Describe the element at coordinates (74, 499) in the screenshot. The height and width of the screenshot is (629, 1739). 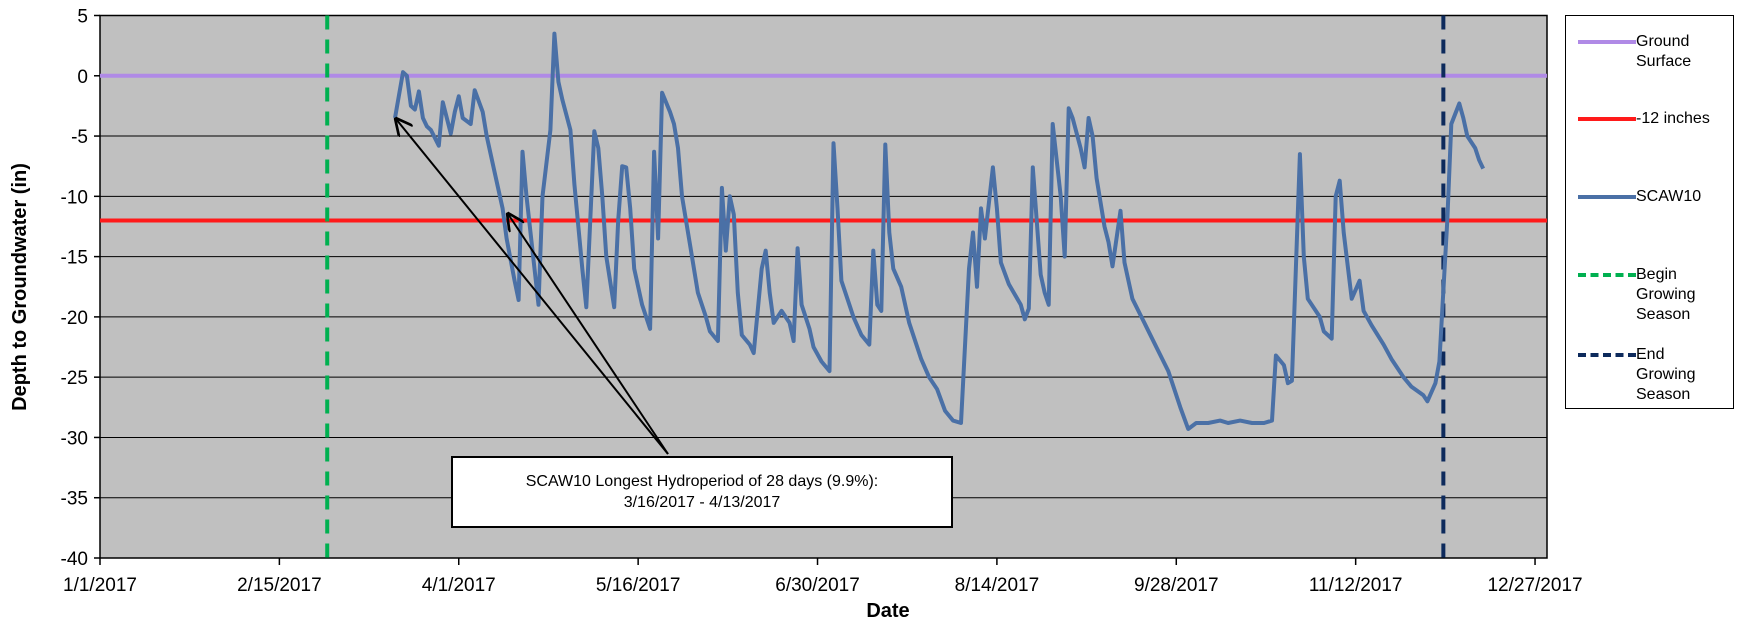
I see `y-tick-label: -35` at that location.